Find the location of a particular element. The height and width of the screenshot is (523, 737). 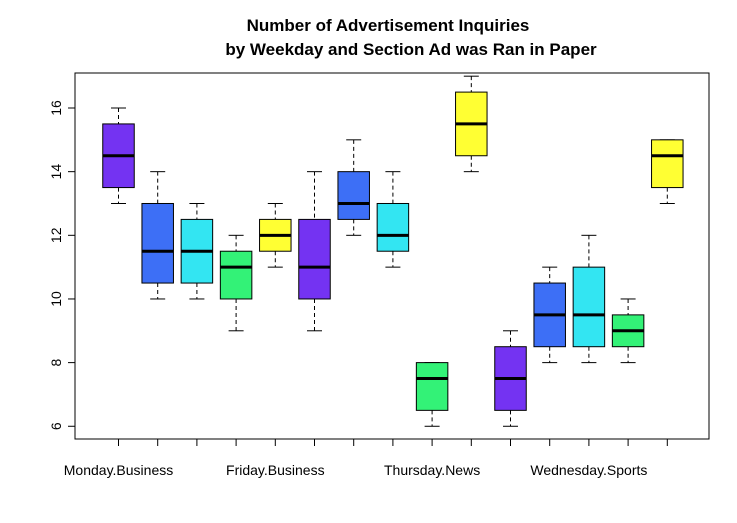

x-tick-label: Friday.Business is located at coordinates (275, 470).